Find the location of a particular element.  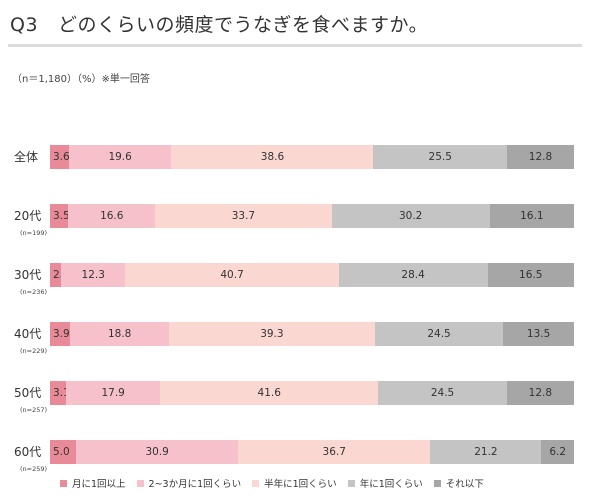

legend-item: 2~3か月に1回くらい is located at coordinates (189, 483).